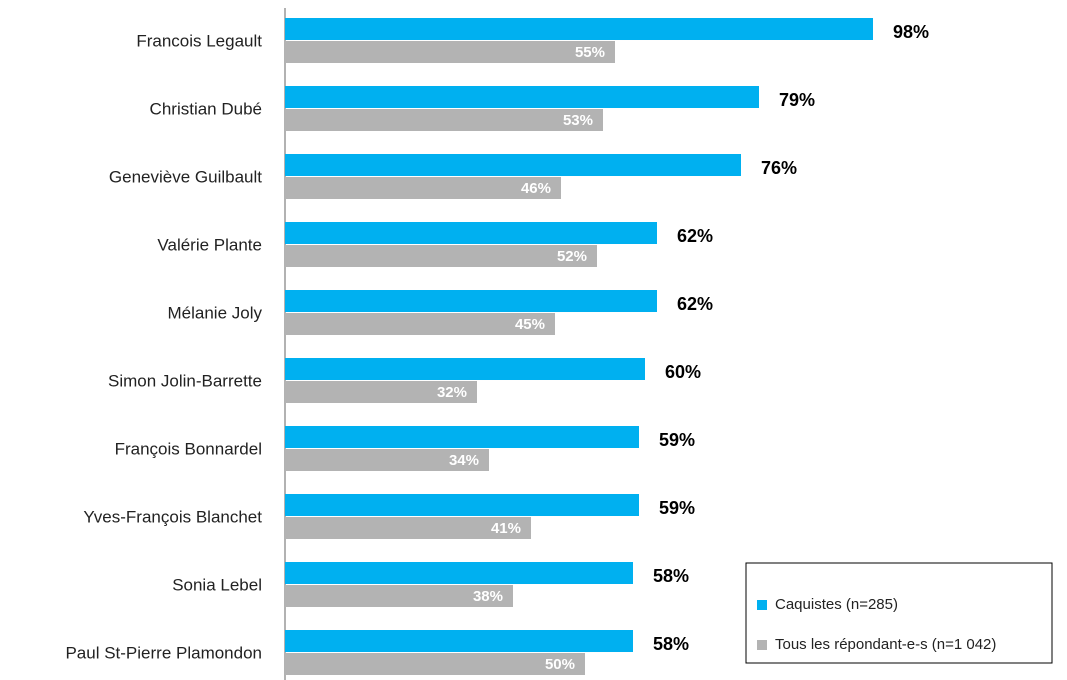  Describe the element at coordinates (172, 516) in the screenshot. I see `category-label: Yves-François Blanchet` at that location.